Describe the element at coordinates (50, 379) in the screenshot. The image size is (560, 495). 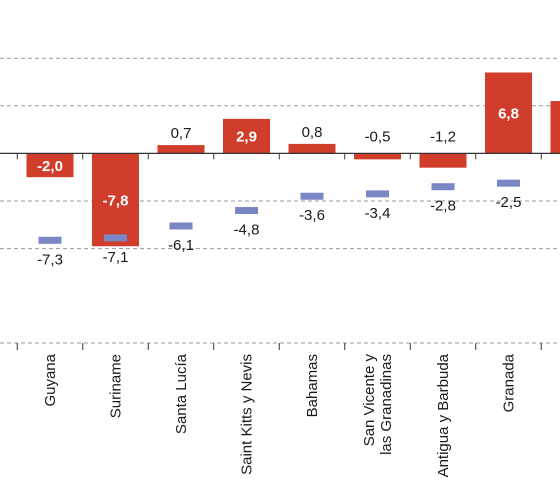
I see `category-label: Guyana` at that location.